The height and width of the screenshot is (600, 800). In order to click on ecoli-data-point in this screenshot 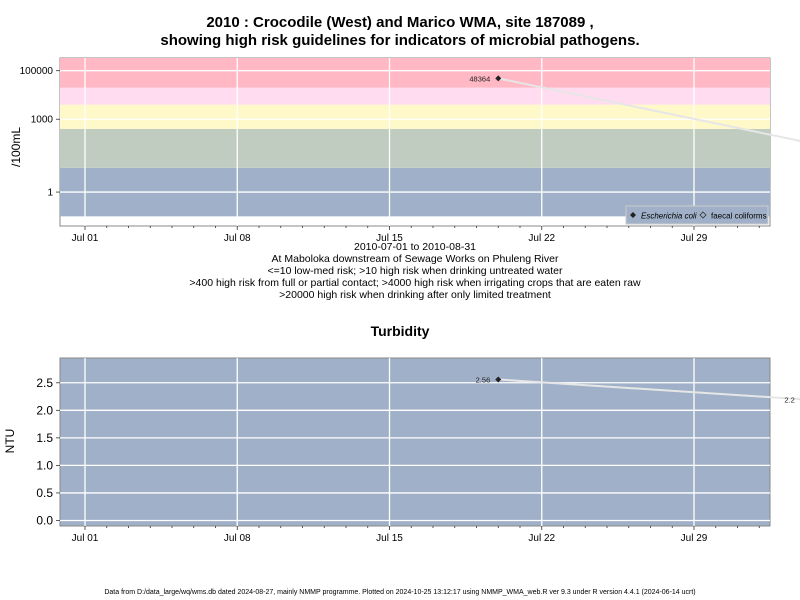, I will do `click(498, 78)`.